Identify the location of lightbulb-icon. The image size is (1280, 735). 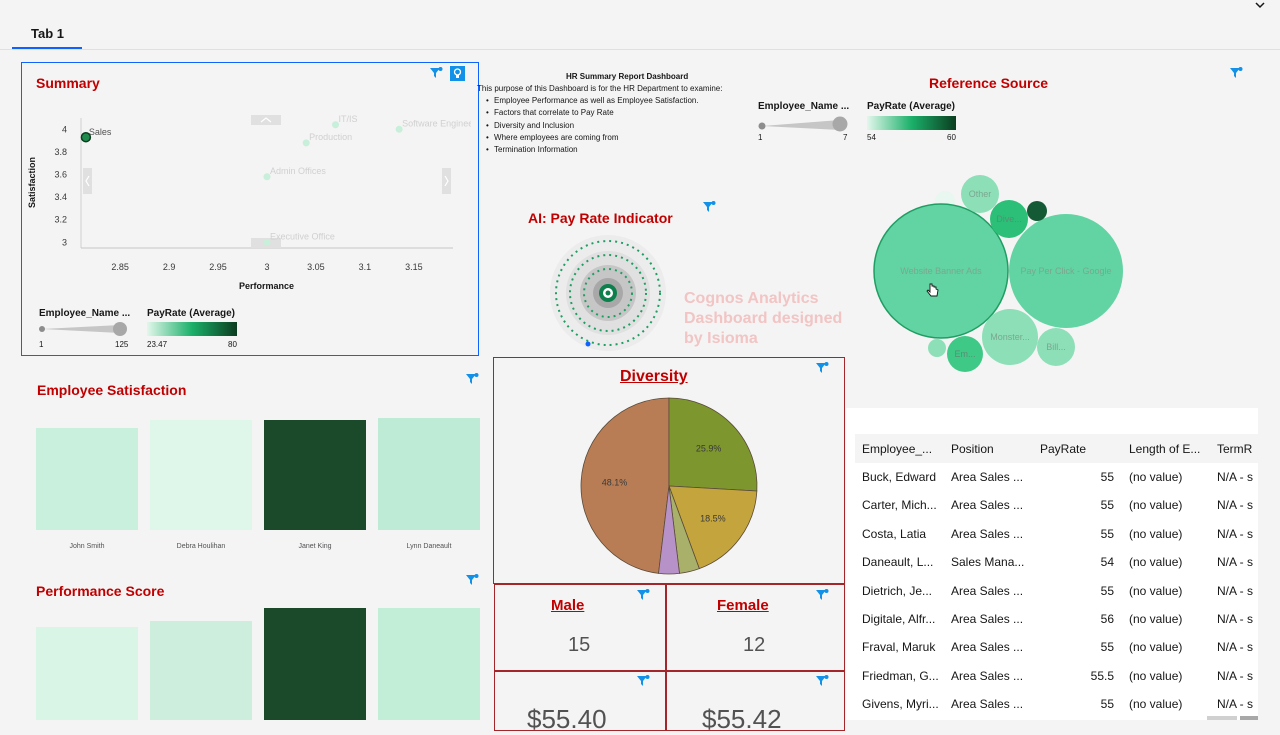
(457, 76).